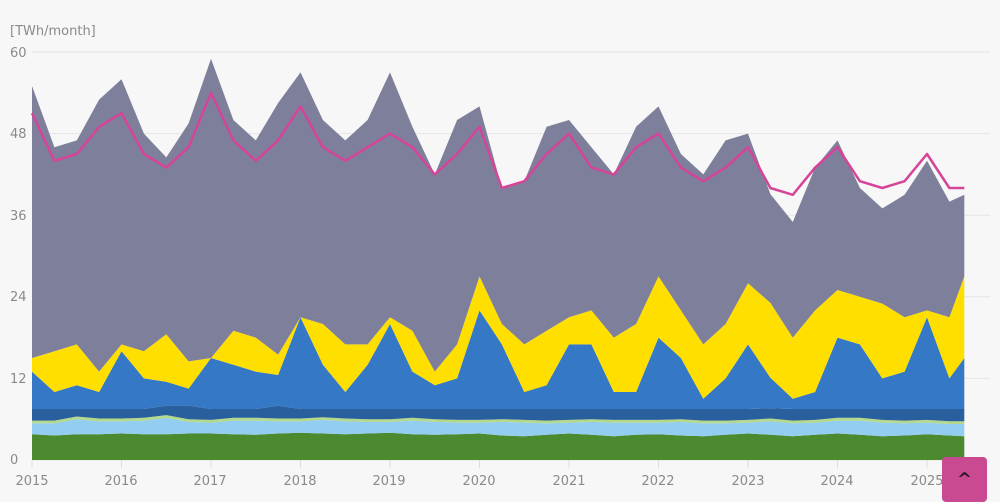  Describe the element at coordinates (926, 481) in the screenshot. I see `x-tick-label: 2025` at that location.